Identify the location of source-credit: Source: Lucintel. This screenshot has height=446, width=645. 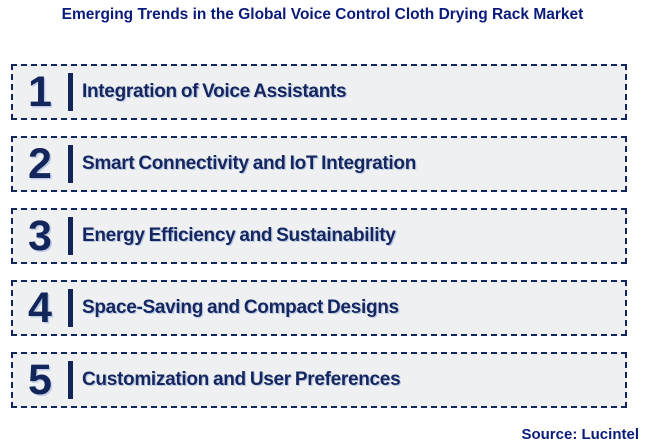
(580, 434).